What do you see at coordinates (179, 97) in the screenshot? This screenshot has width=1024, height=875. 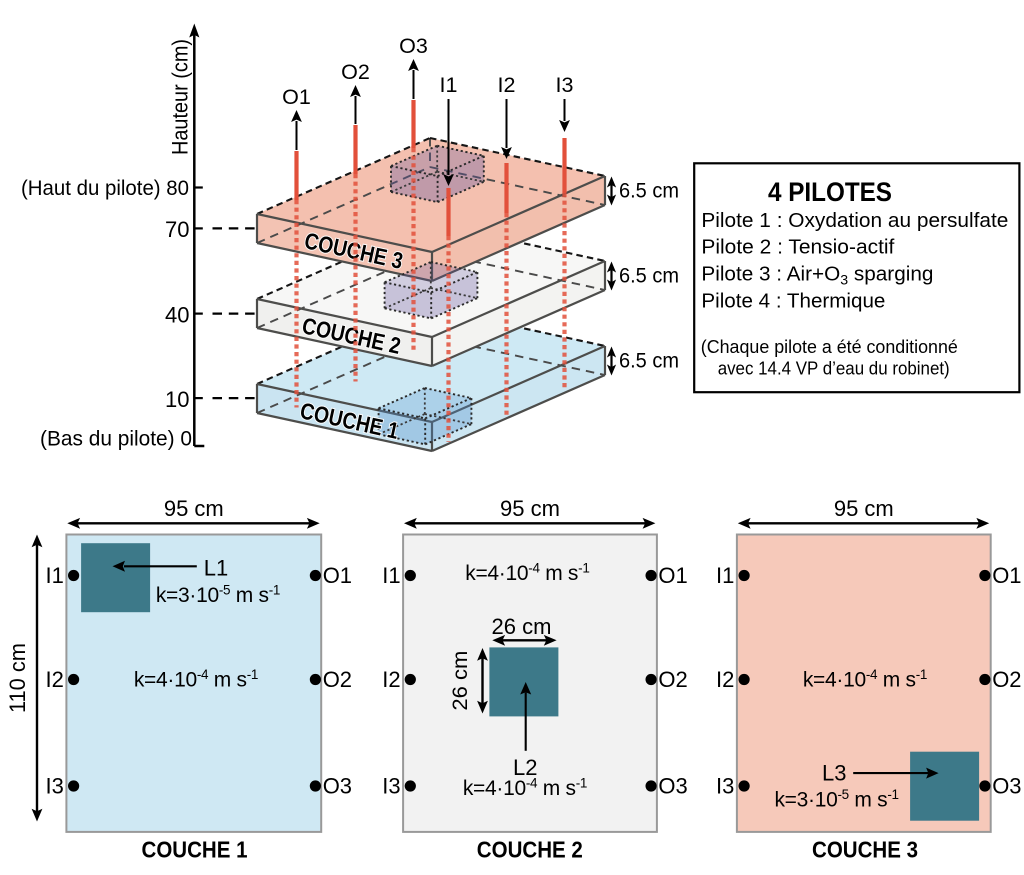 I see `svg-text: Hauteur (cm)` at bounding box center [179, 97].